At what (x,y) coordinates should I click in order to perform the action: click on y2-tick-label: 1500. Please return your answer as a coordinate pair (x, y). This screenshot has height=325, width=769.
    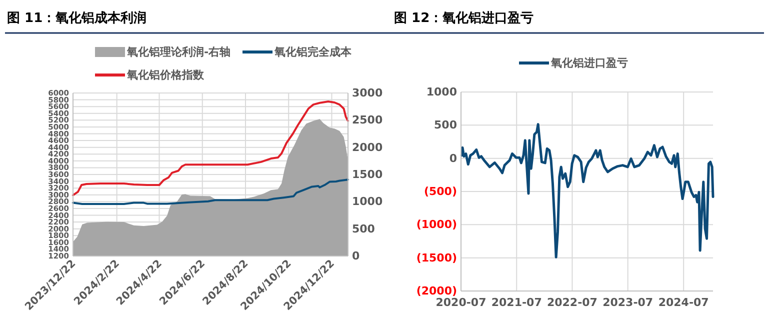
    Looking at the image, I should click on (367, 174).